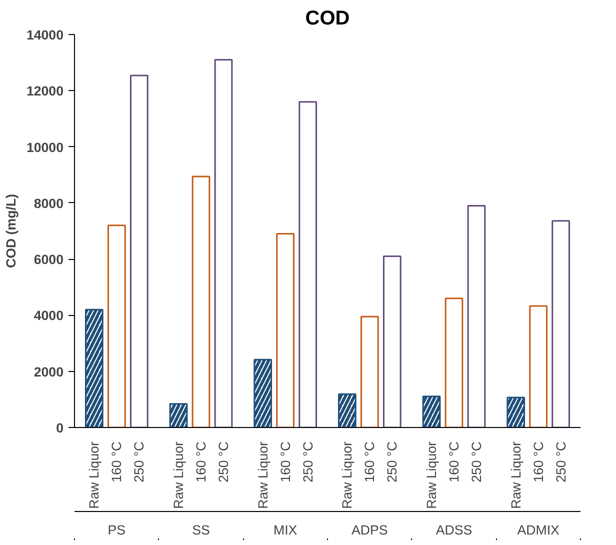 This screenshot has height=545, width=616. I want to click on x-tick-label: ADPS, so click(370, 530).